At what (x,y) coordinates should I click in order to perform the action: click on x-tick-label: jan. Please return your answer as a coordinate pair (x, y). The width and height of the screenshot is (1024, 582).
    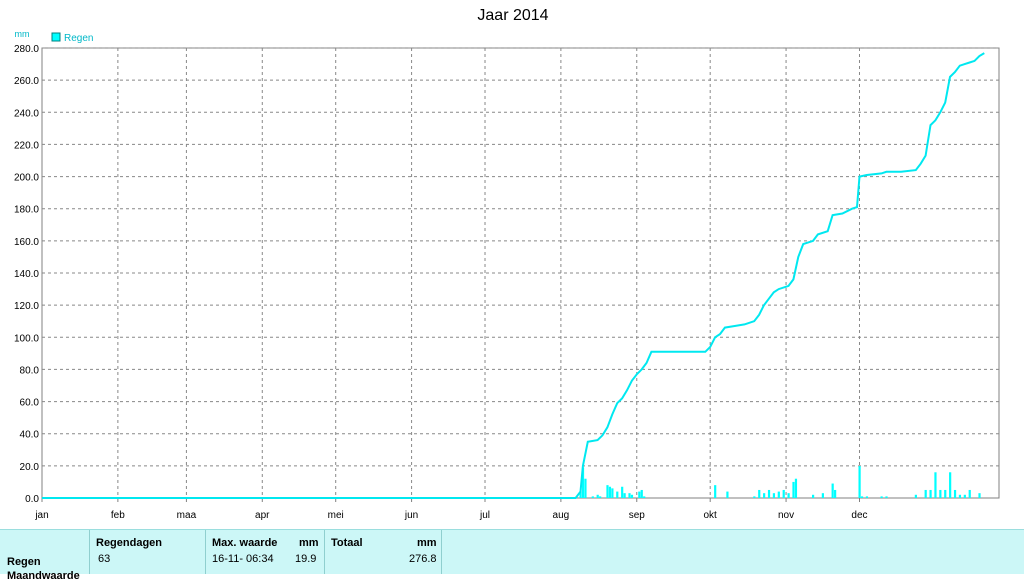
    Looking at the image, I should click on (41, 515).